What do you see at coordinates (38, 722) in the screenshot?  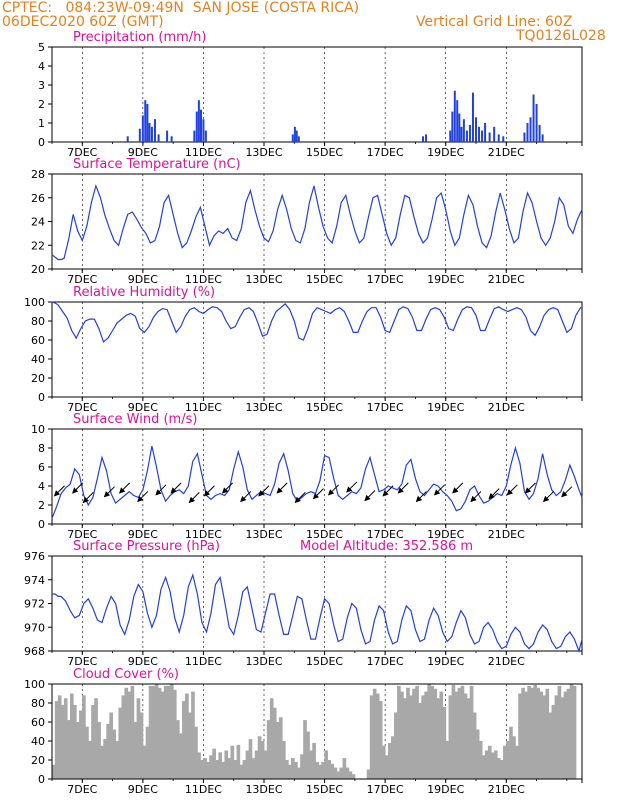 I see `y-tick-label: 60` at bounding box center [38, 722].